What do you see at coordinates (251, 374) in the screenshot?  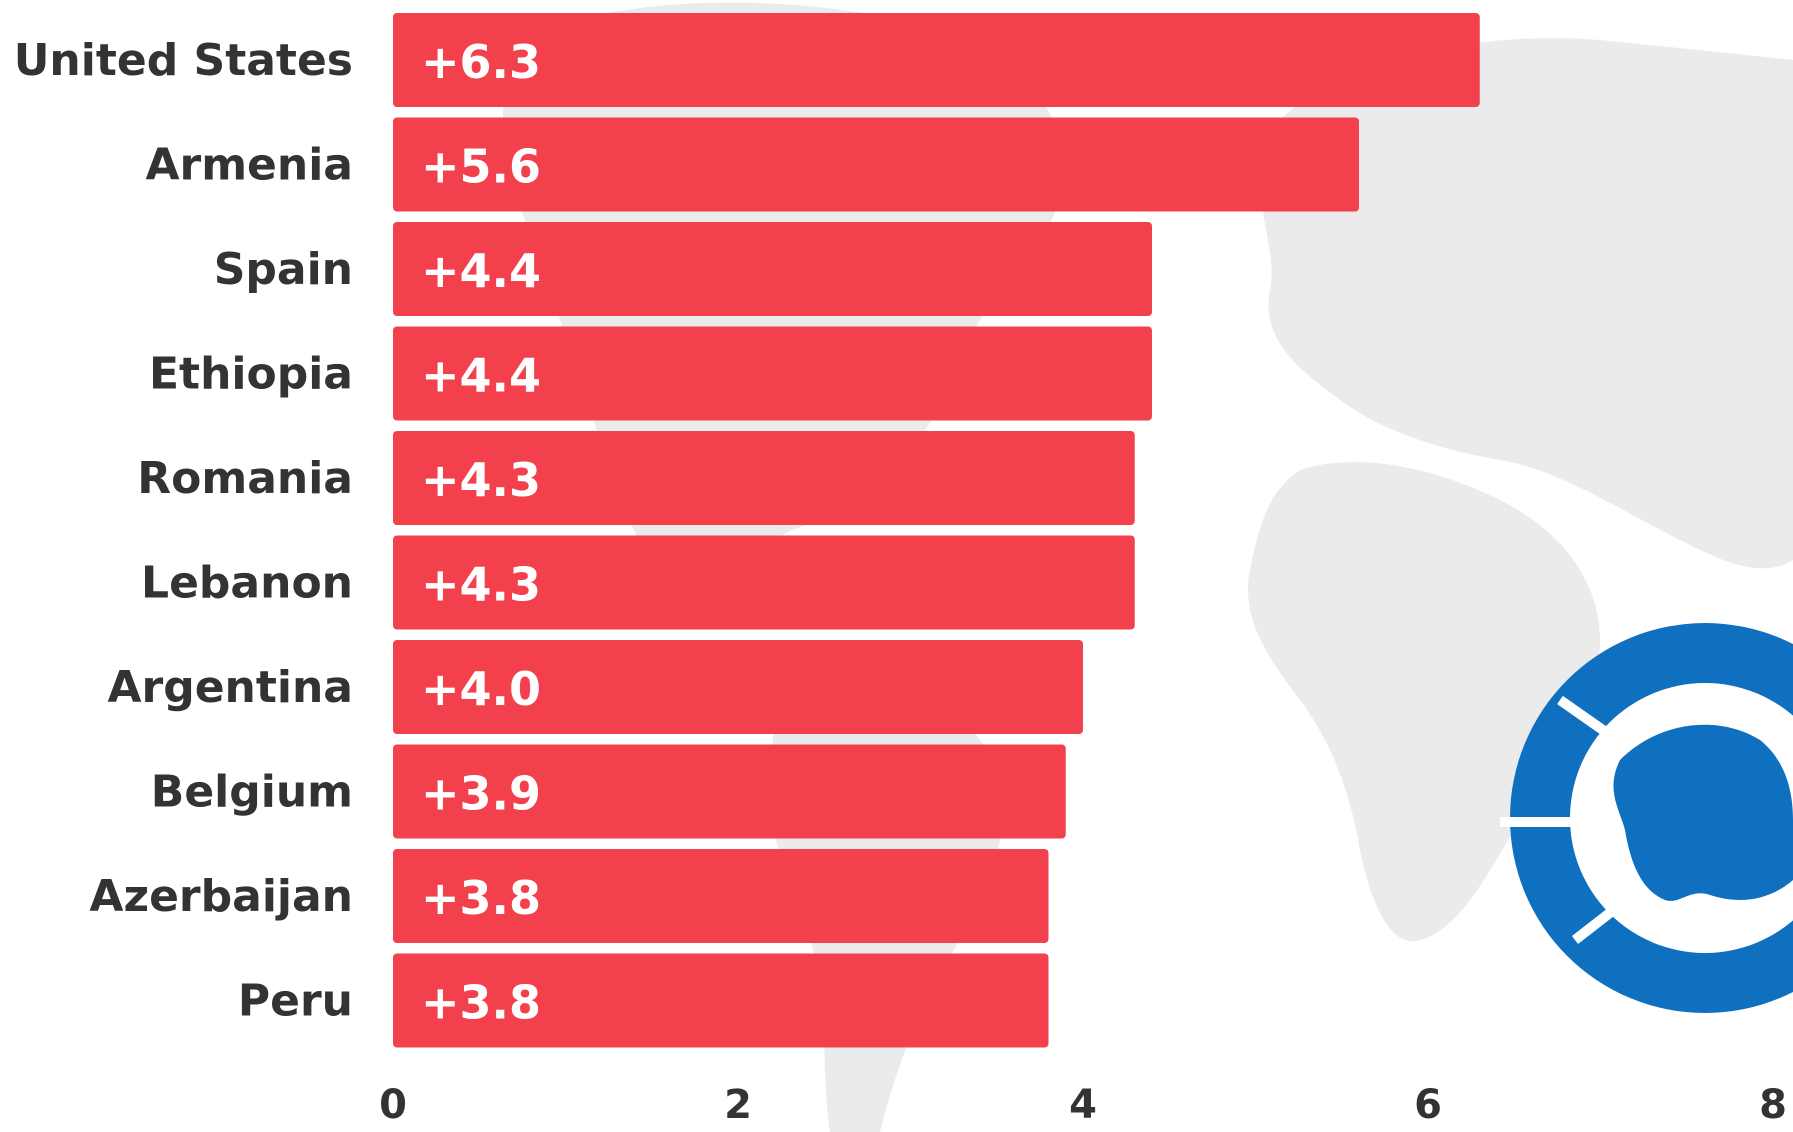 I see `category-label: Ethiopia` at bounding box center [251, 374].